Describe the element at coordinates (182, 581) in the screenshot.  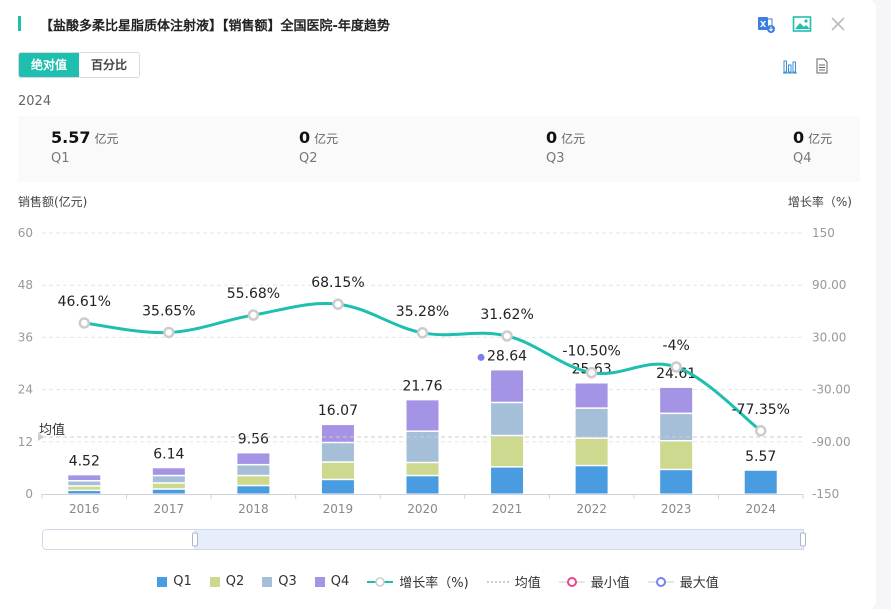
I see `legend-label: Q1` at that location.